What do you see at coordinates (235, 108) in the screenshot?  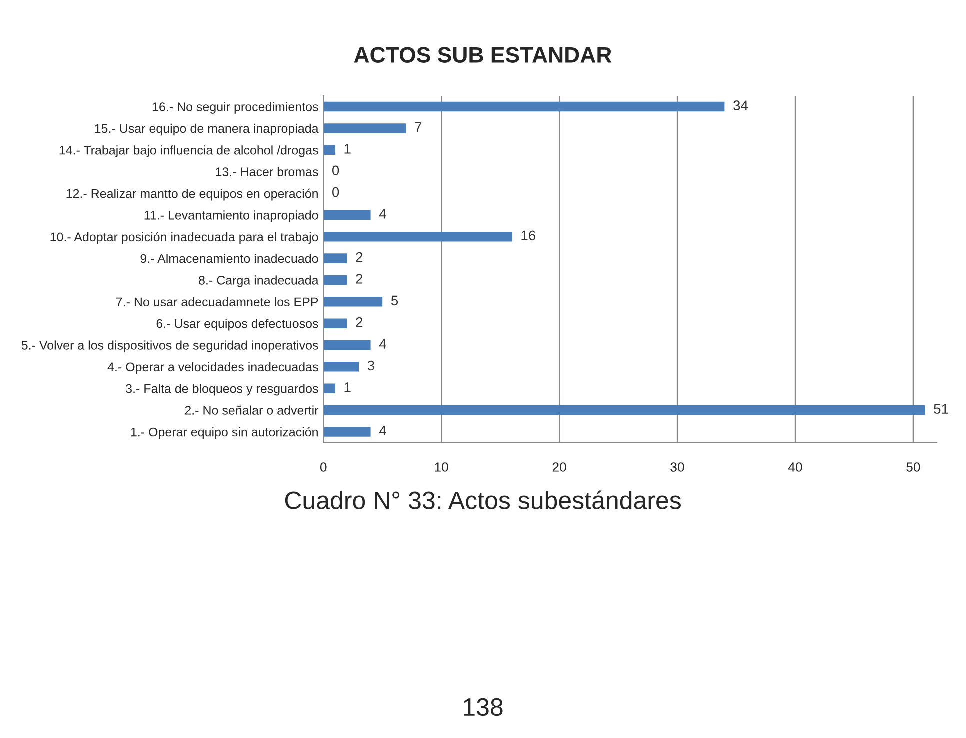 I see `y-tick-label: 16.- No seguir procedimientos` at bounding box center [235, 108].